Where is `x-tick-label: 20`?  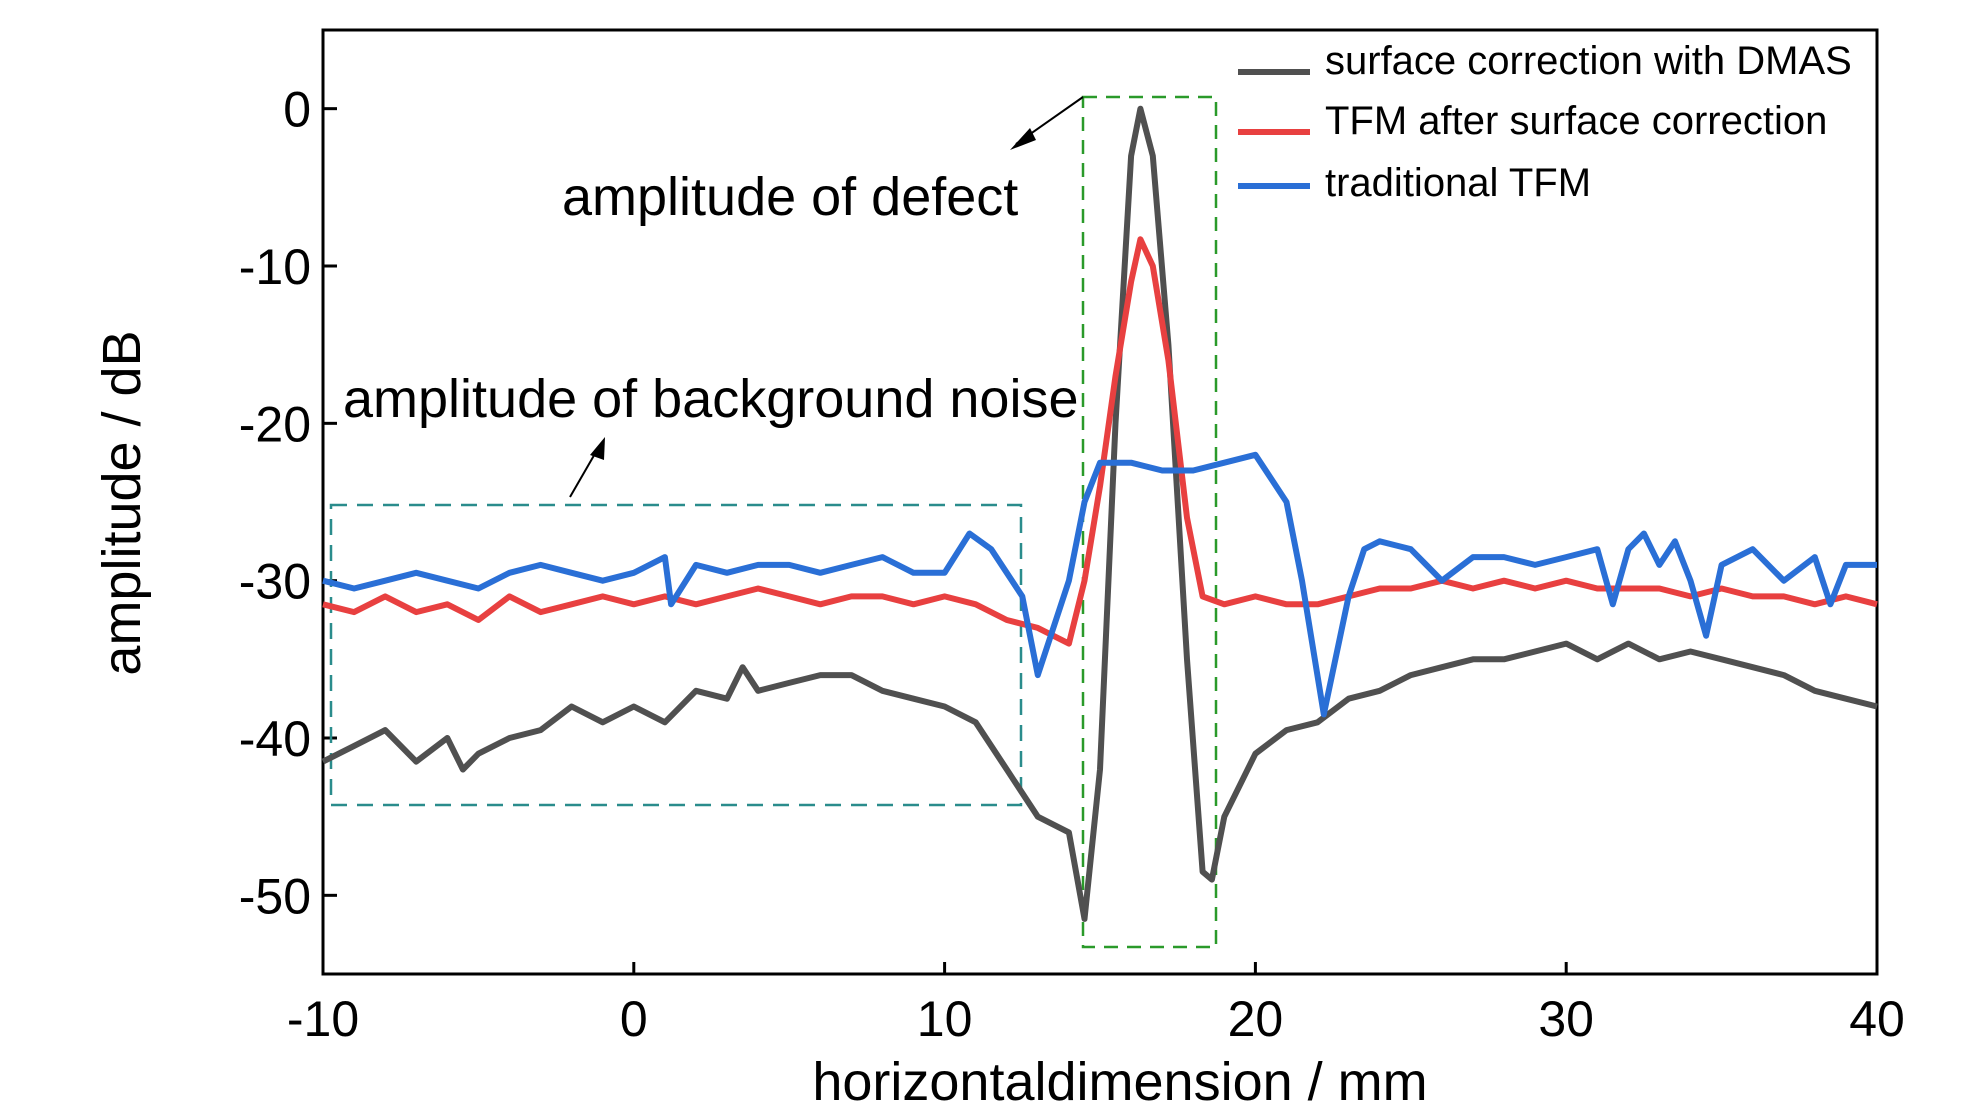 x-tick-label: 20 is located at coordinates (1256, 1019).